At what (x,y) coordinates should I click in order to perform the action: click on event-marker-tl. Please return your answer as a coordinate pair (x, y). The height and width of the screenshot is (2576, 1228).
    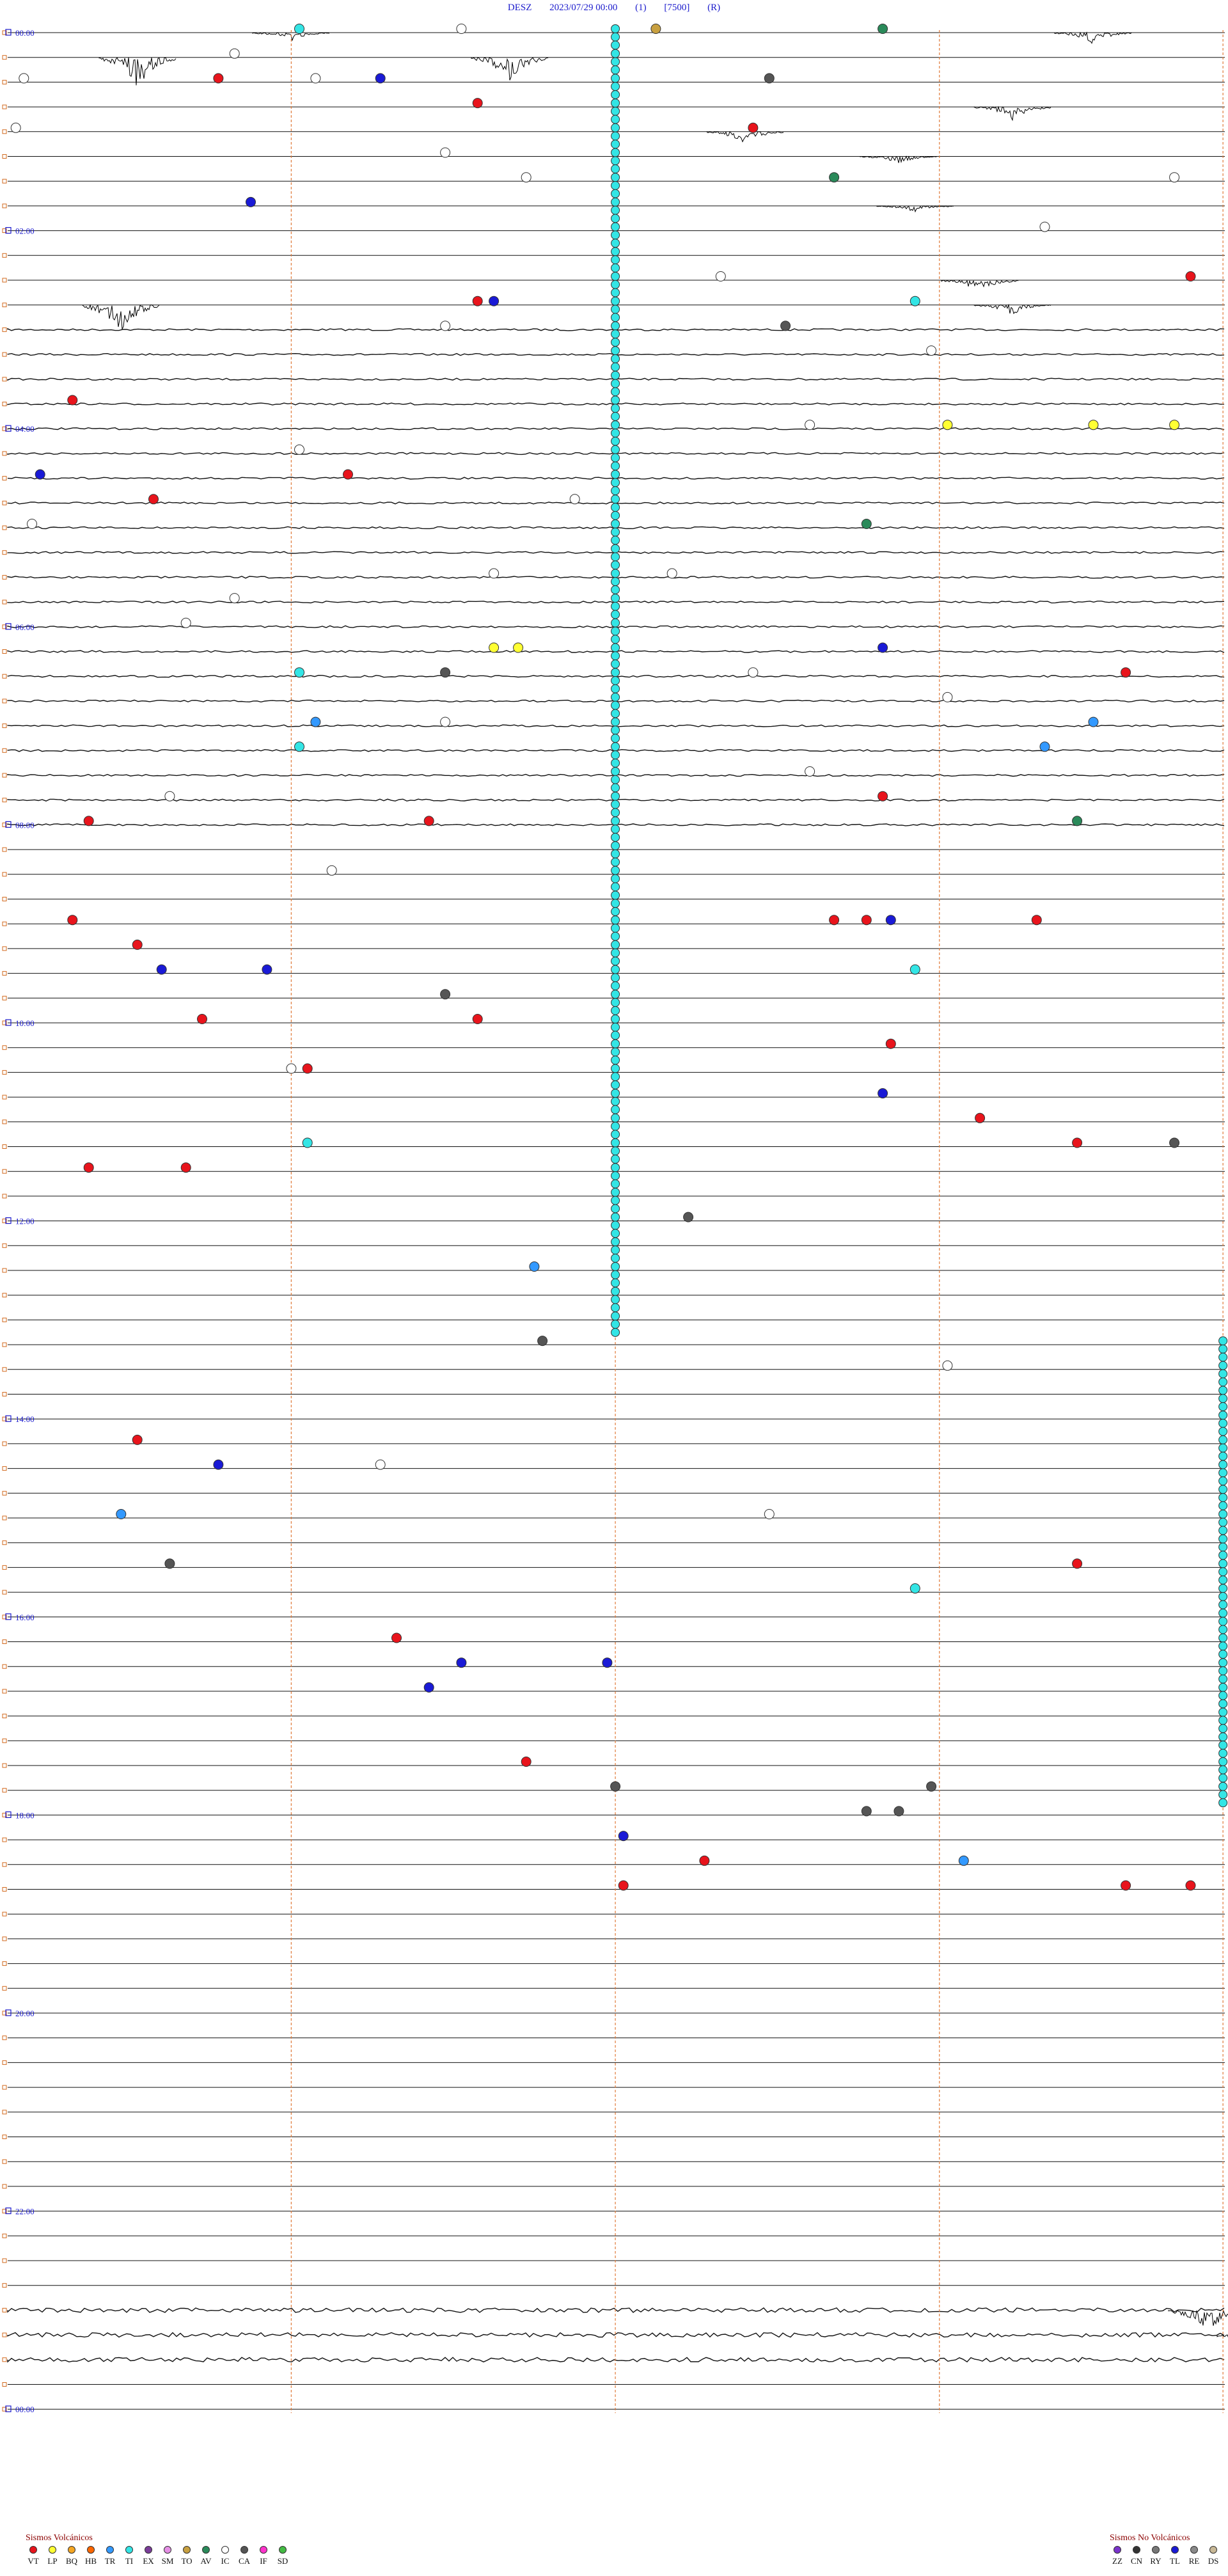
    Looking at the image, I should click on (883, 1093).